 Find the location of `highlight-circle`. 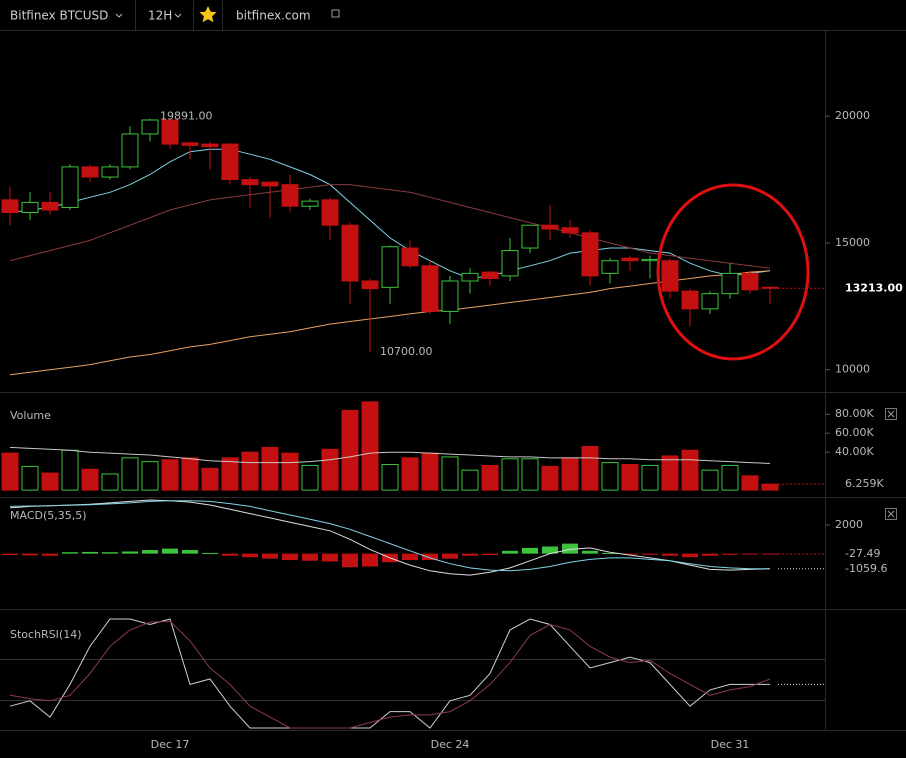

highlight-circle is located at coordinates (733, 272).